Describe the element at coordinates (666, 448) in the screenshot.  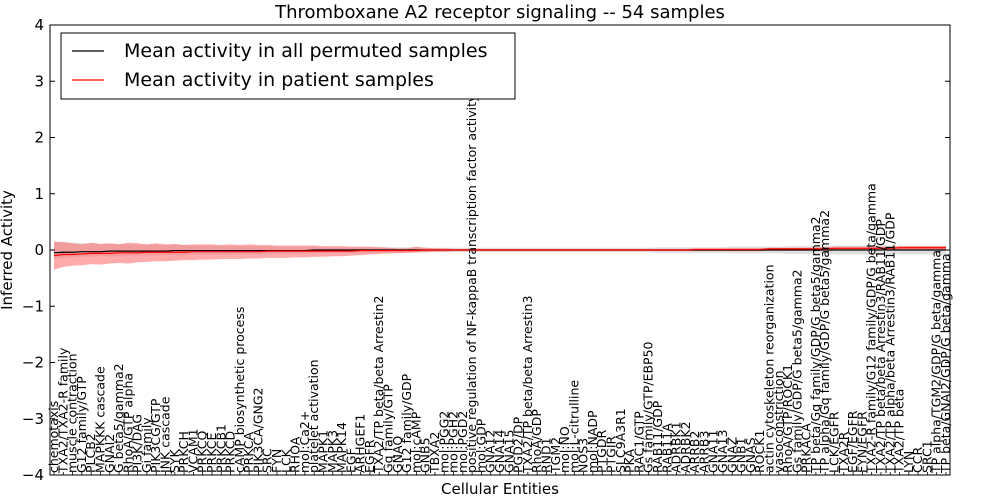
I see `x-tick-label: RAB11A` at that location.